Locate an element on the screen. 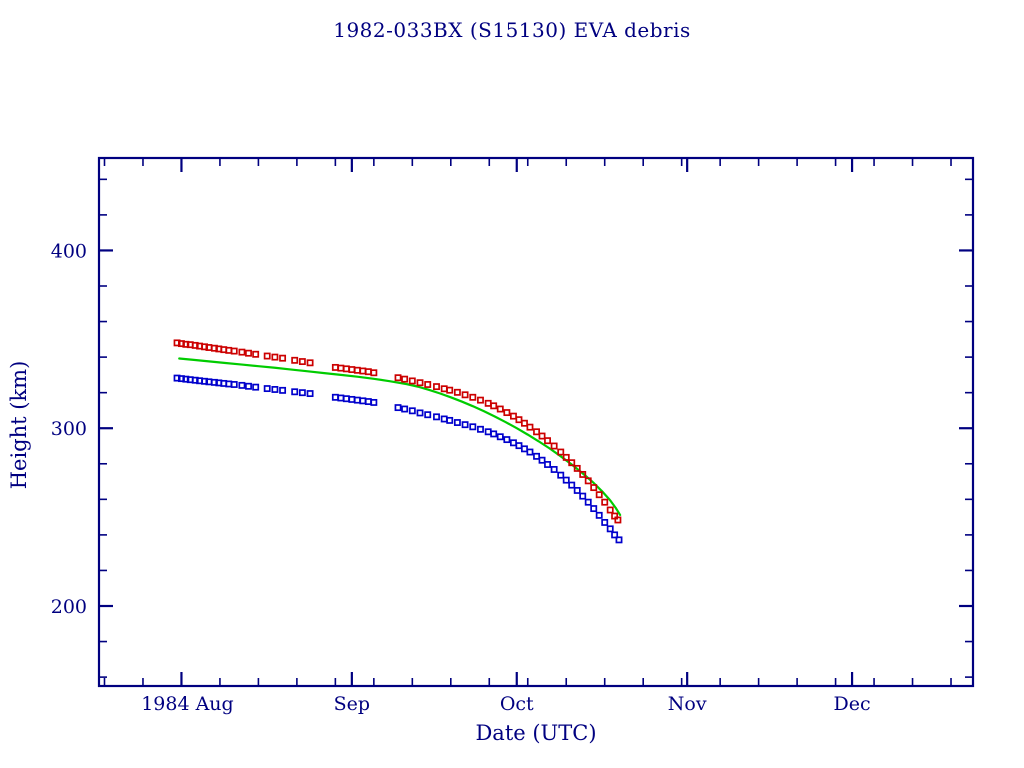  y-tick-label: 200 is located at coordinates (69, 607).